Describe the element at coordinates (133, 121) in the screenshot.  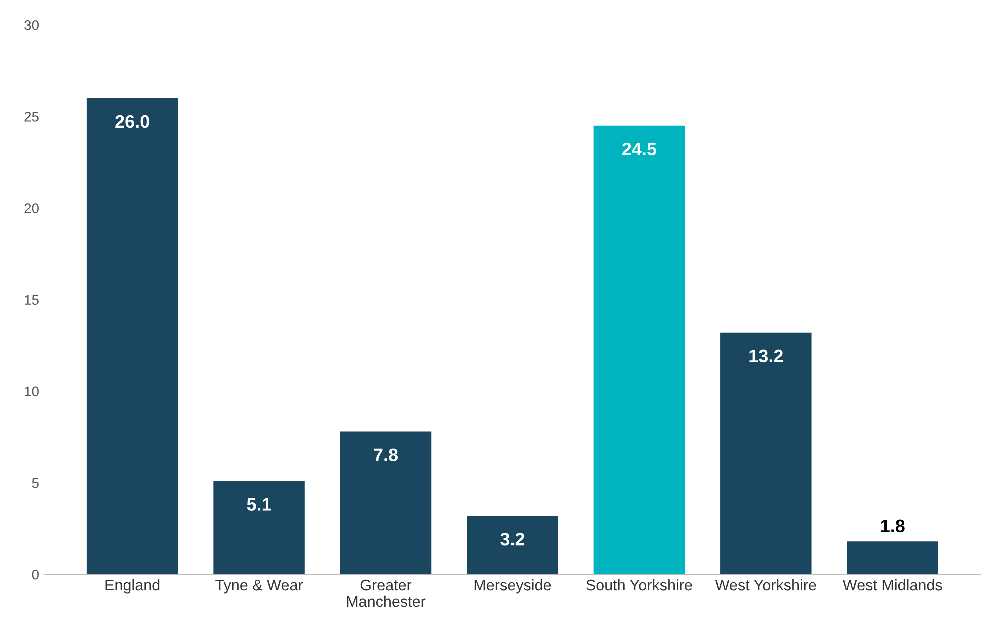
I see `data-label: 26.0` at that location.